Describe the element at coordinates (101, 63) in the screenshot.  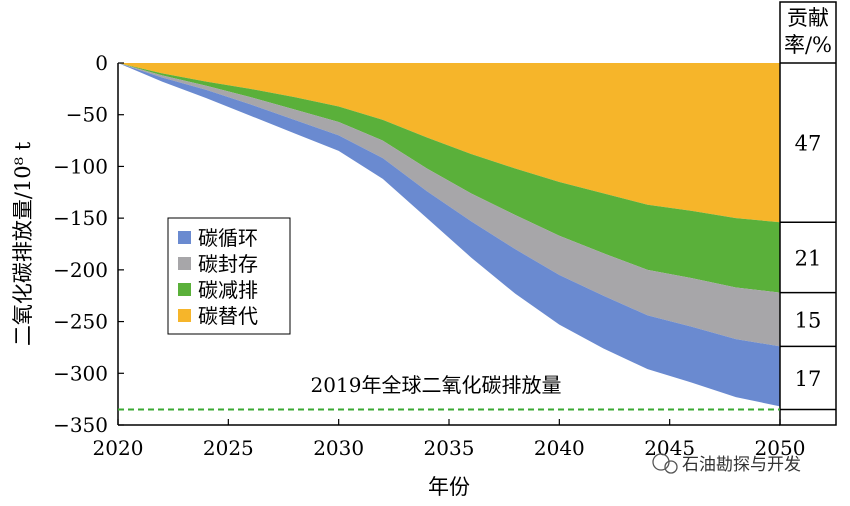
I see `y-tick-label: 0` at that location.